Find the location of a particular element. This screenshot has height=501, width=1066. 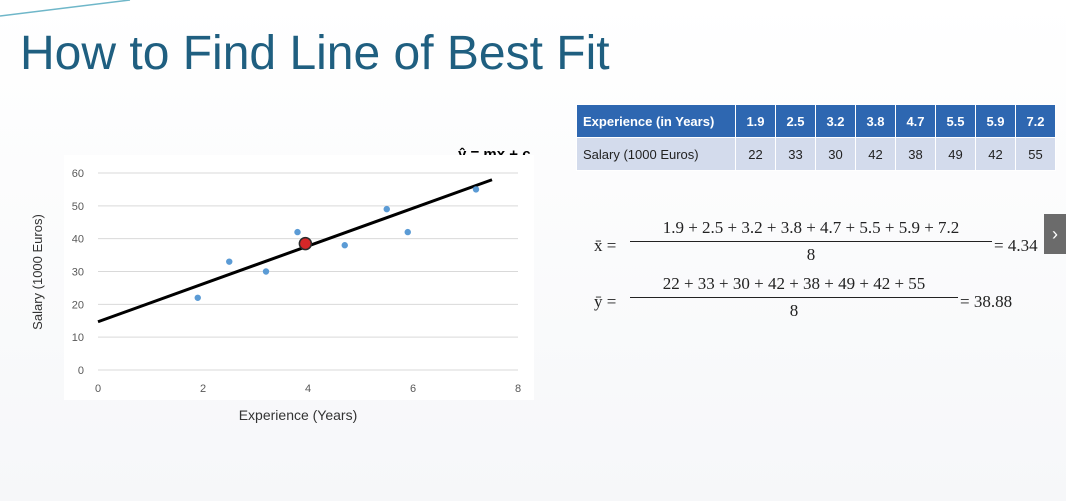

fit-line-layer is located at coordinates (295, 251).